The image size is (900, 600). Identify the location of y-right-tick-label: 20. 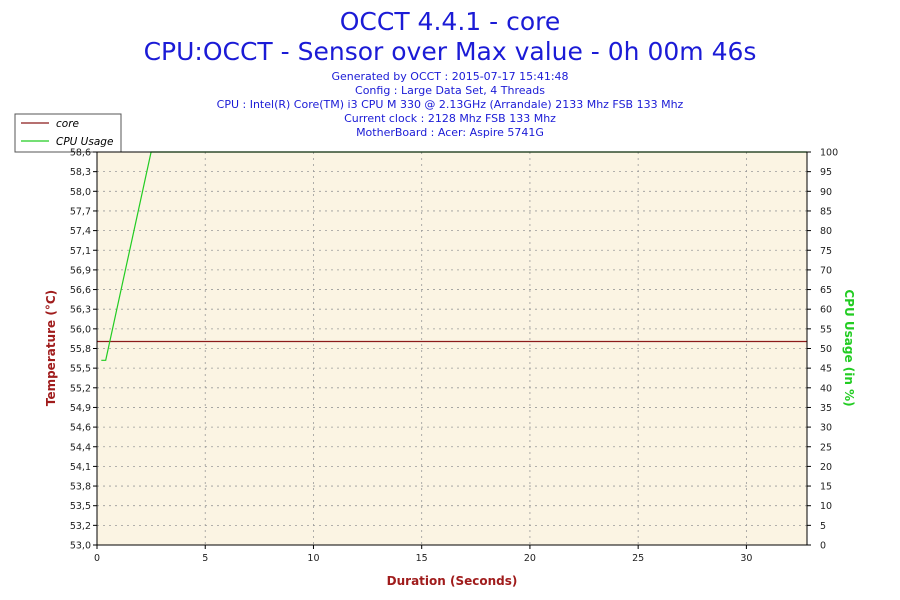
(826, 467).